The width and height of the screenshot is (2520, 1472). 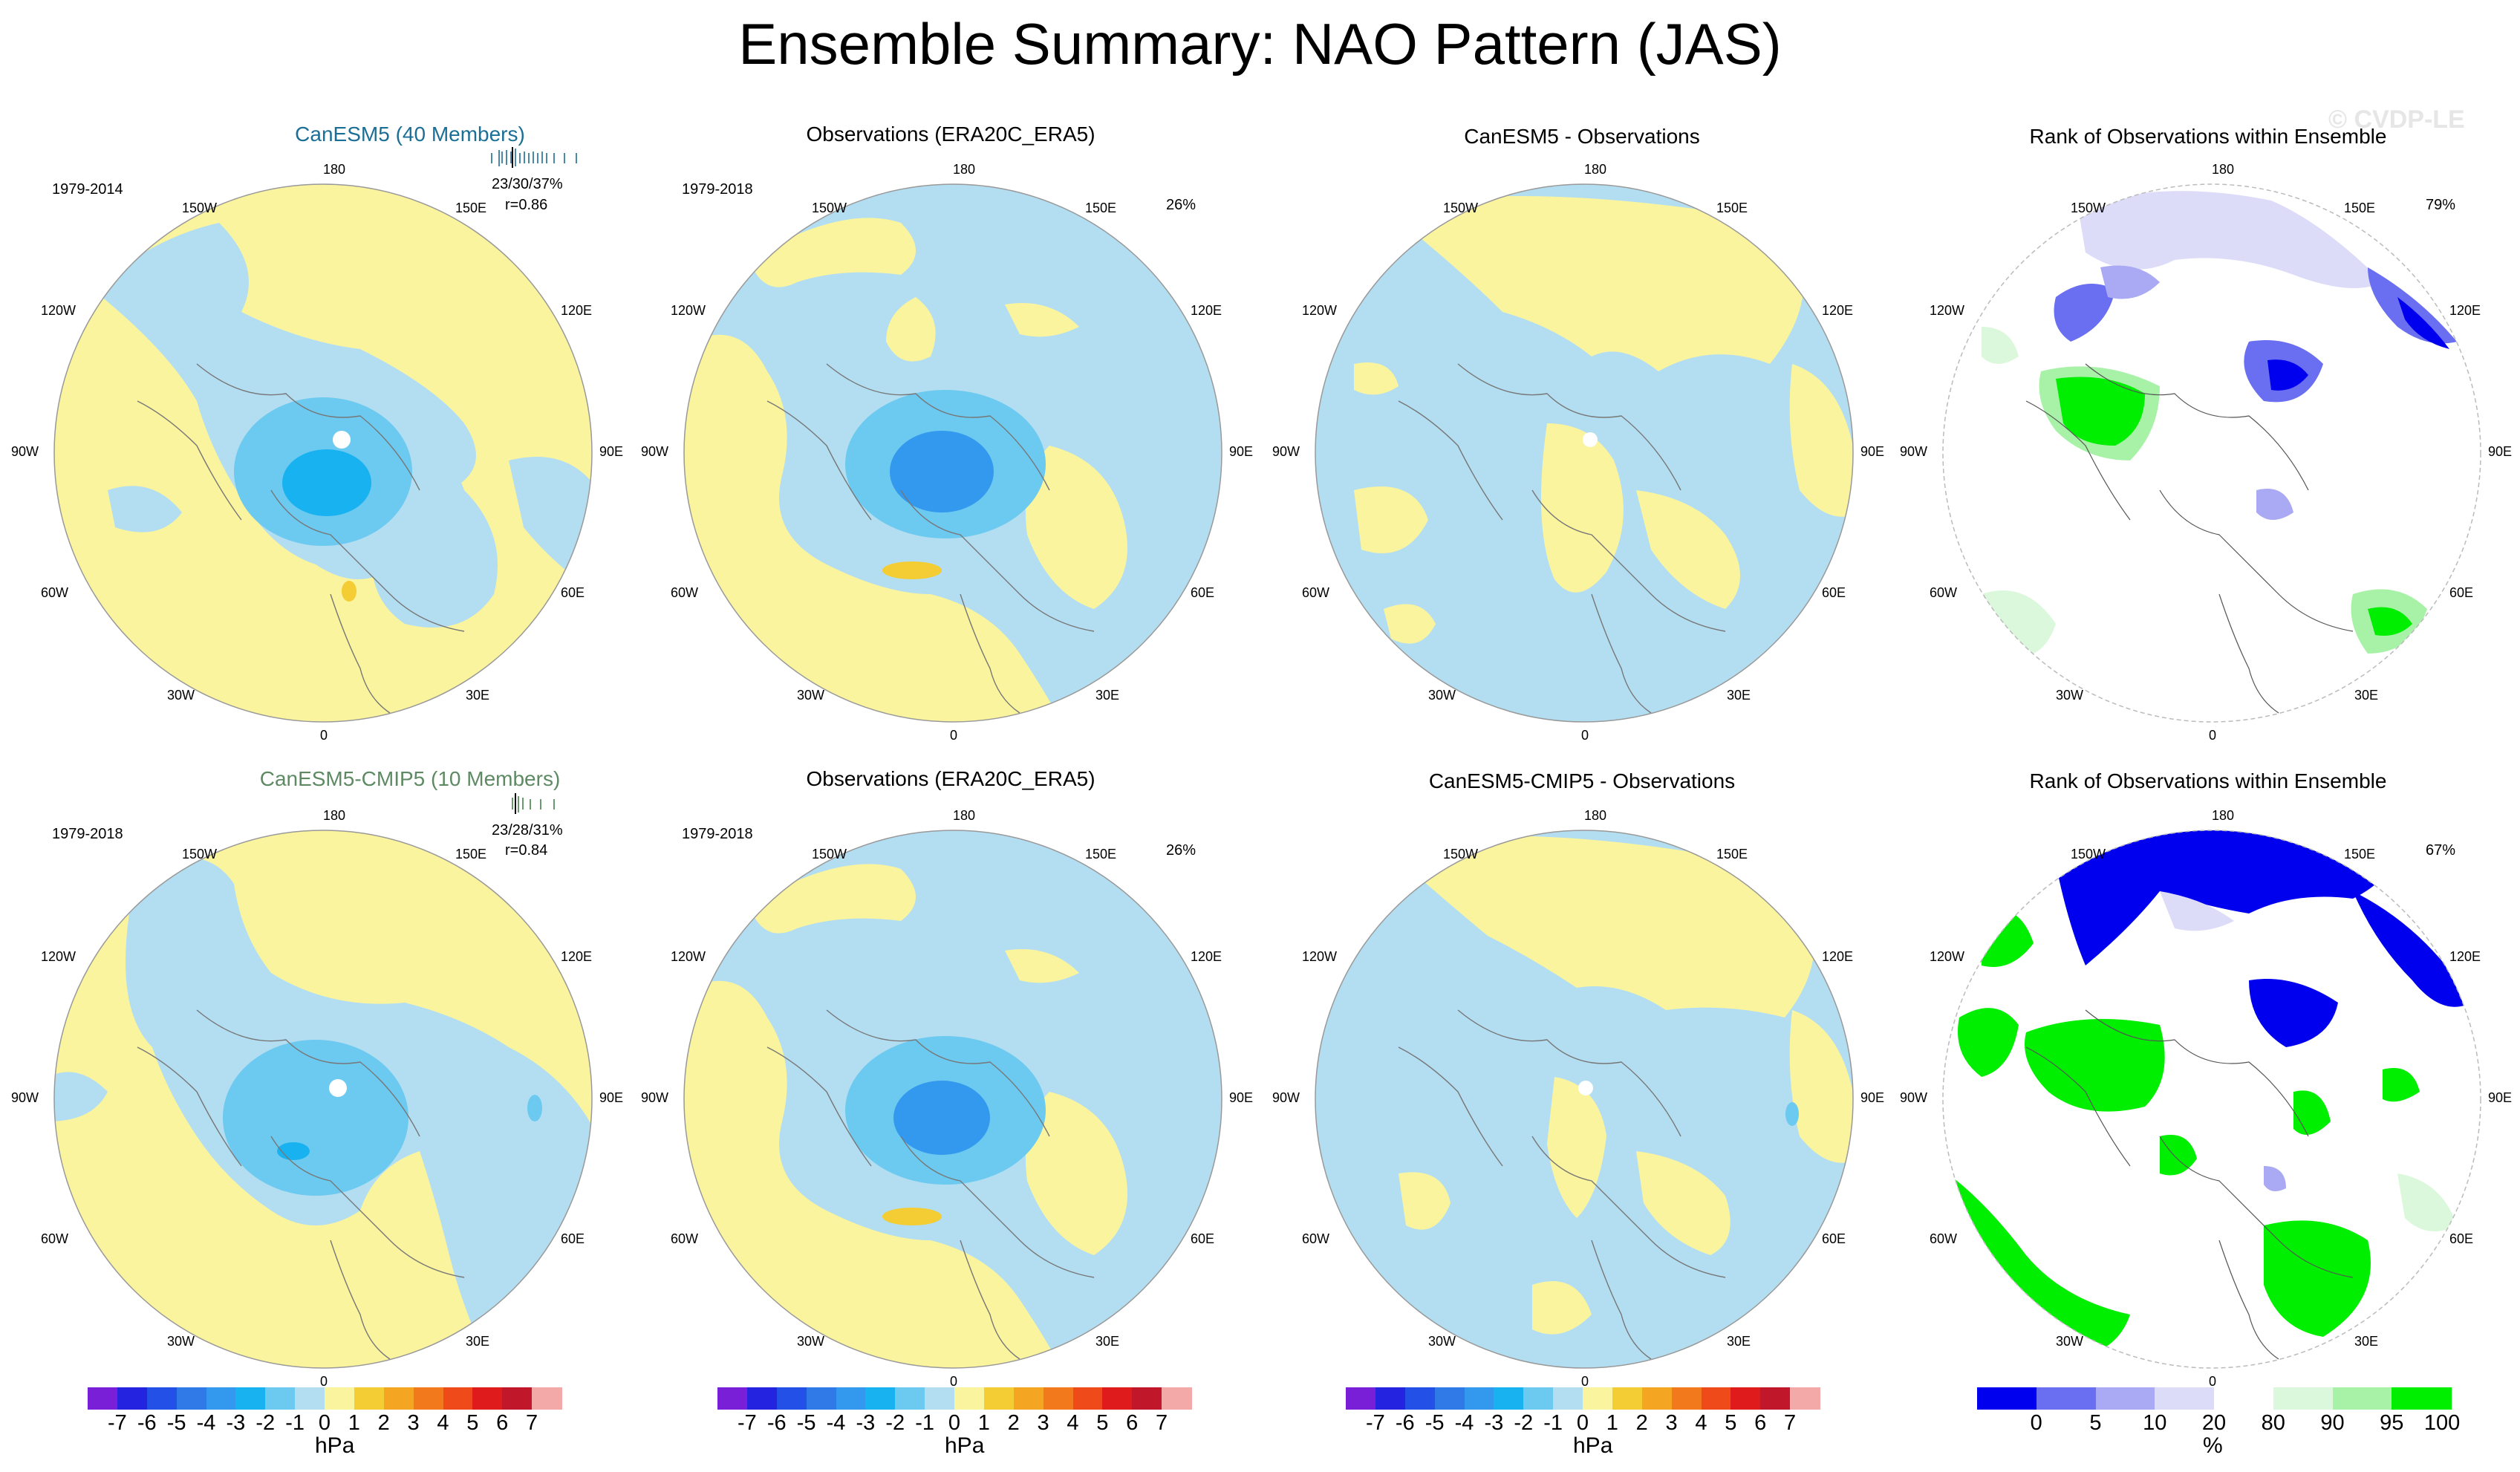 I want to click on lon-label-n90w-map4: 90W, so click(x=1914, y=452).